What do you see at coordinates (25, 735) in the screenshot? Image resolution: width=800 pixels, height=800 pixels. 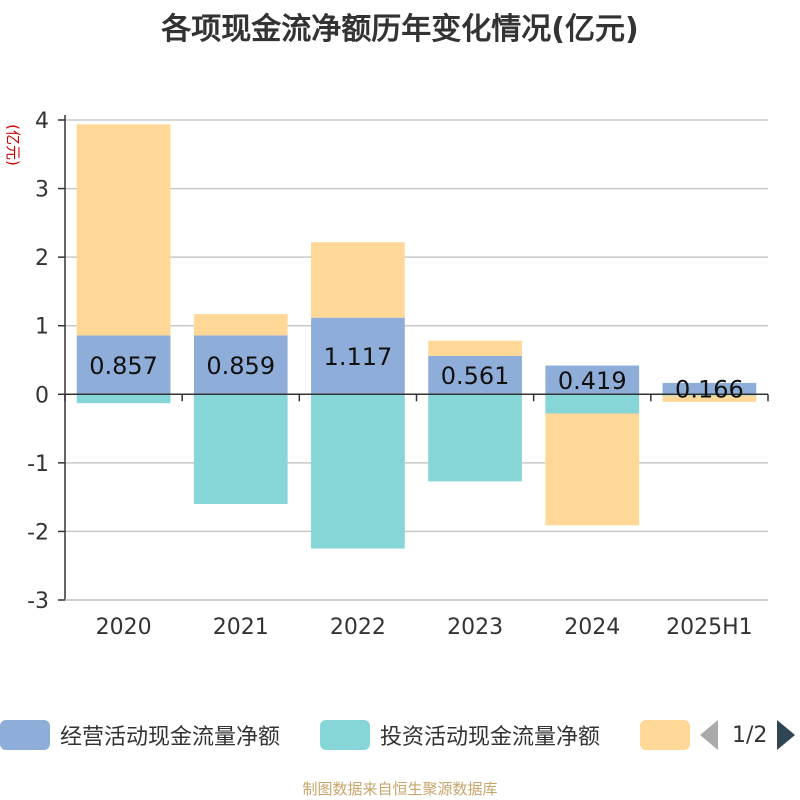 I see `legend-swatch-operating` at bounding box center [25, 735].